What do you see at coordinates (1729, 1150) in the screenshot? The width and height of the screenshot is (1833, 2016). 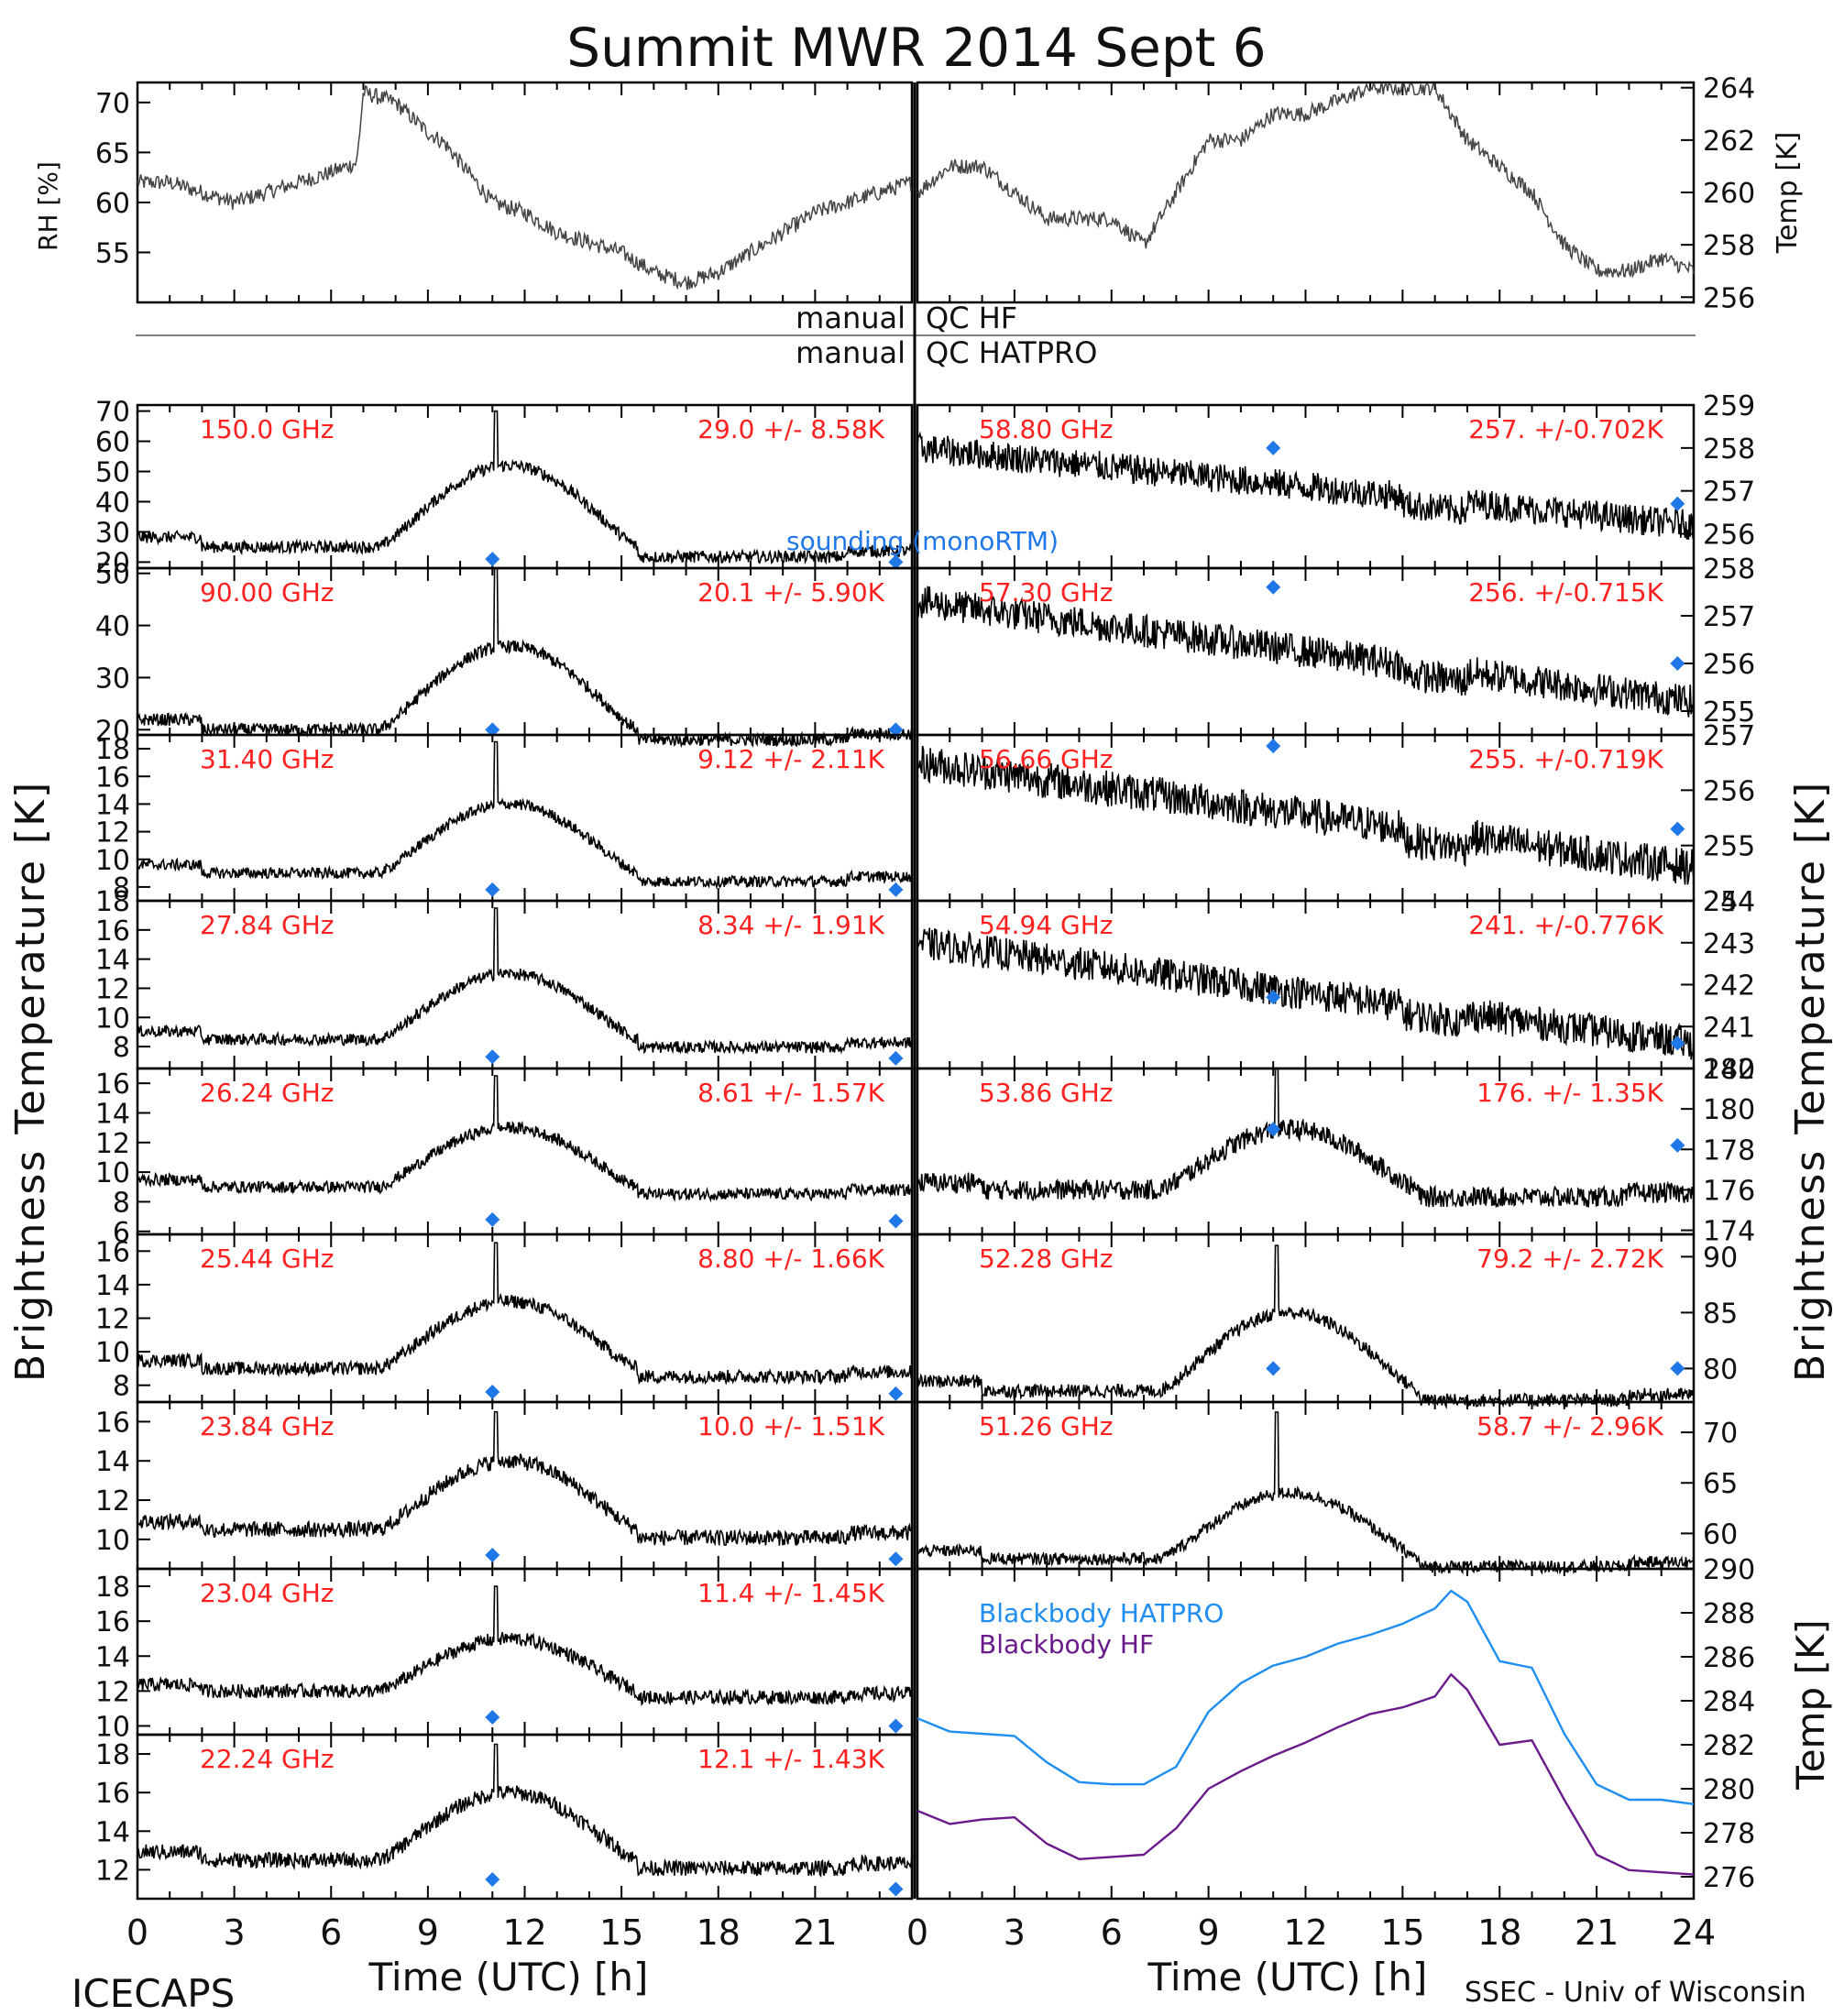 I see `channel-right-axis-ytick-label: 178` at bounding box center [1729, 1150].